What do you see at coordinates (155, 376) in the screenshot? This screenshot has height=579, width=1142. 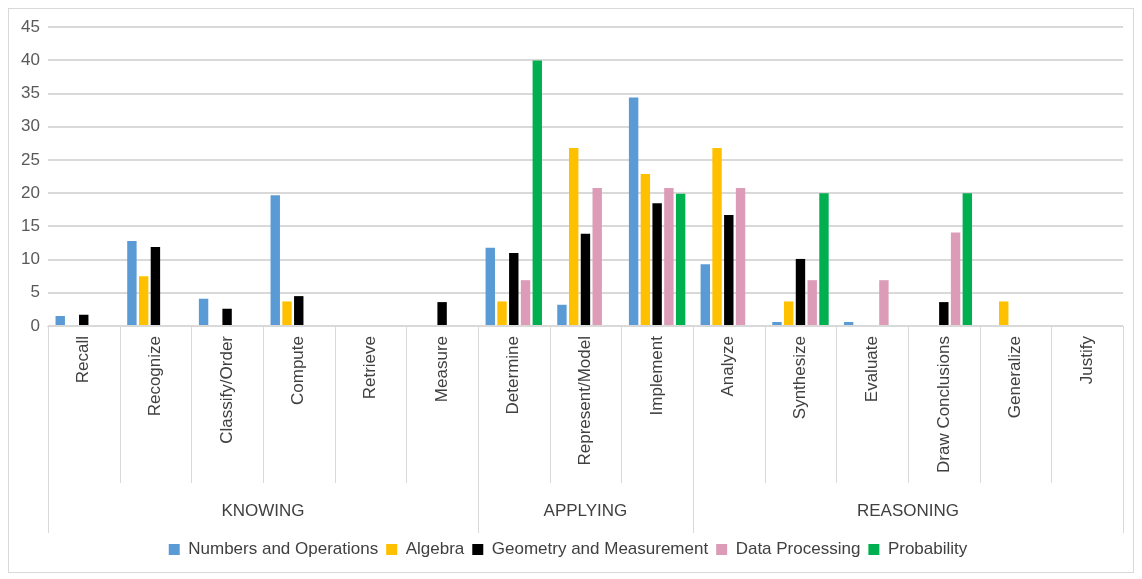 I see `x-tick-label: Recognize` at bounding box center [155, 376].